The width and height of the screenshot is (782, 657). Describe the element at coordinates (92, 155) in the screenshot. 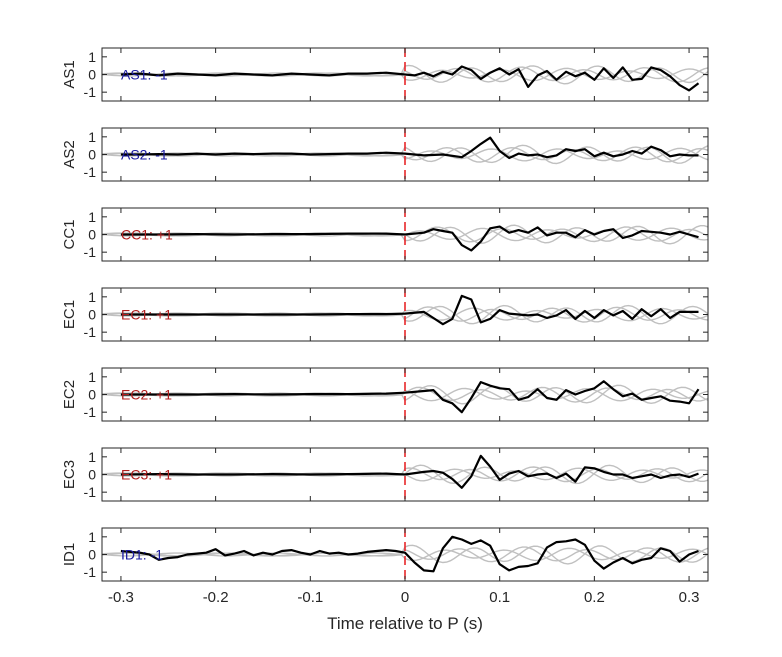

I see `y-tick-label-as2: 0` at that location.